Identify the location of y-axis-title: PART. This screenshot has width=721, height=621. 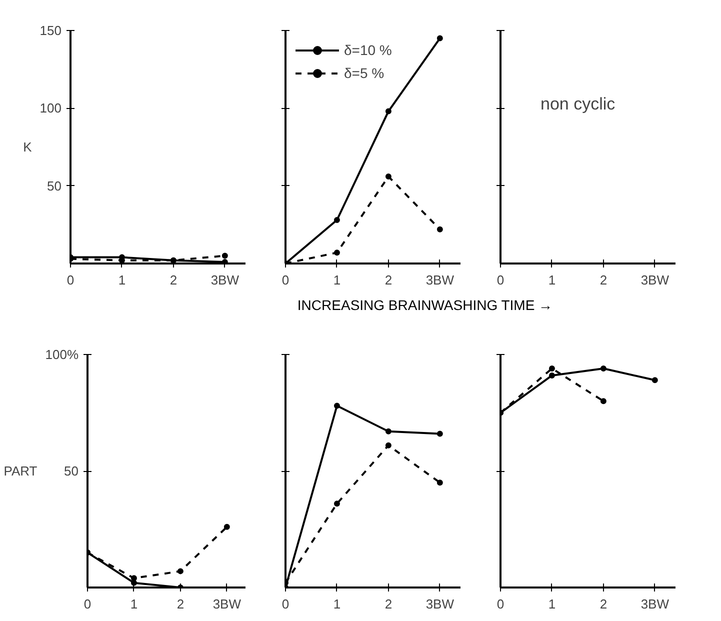
(21, 471).